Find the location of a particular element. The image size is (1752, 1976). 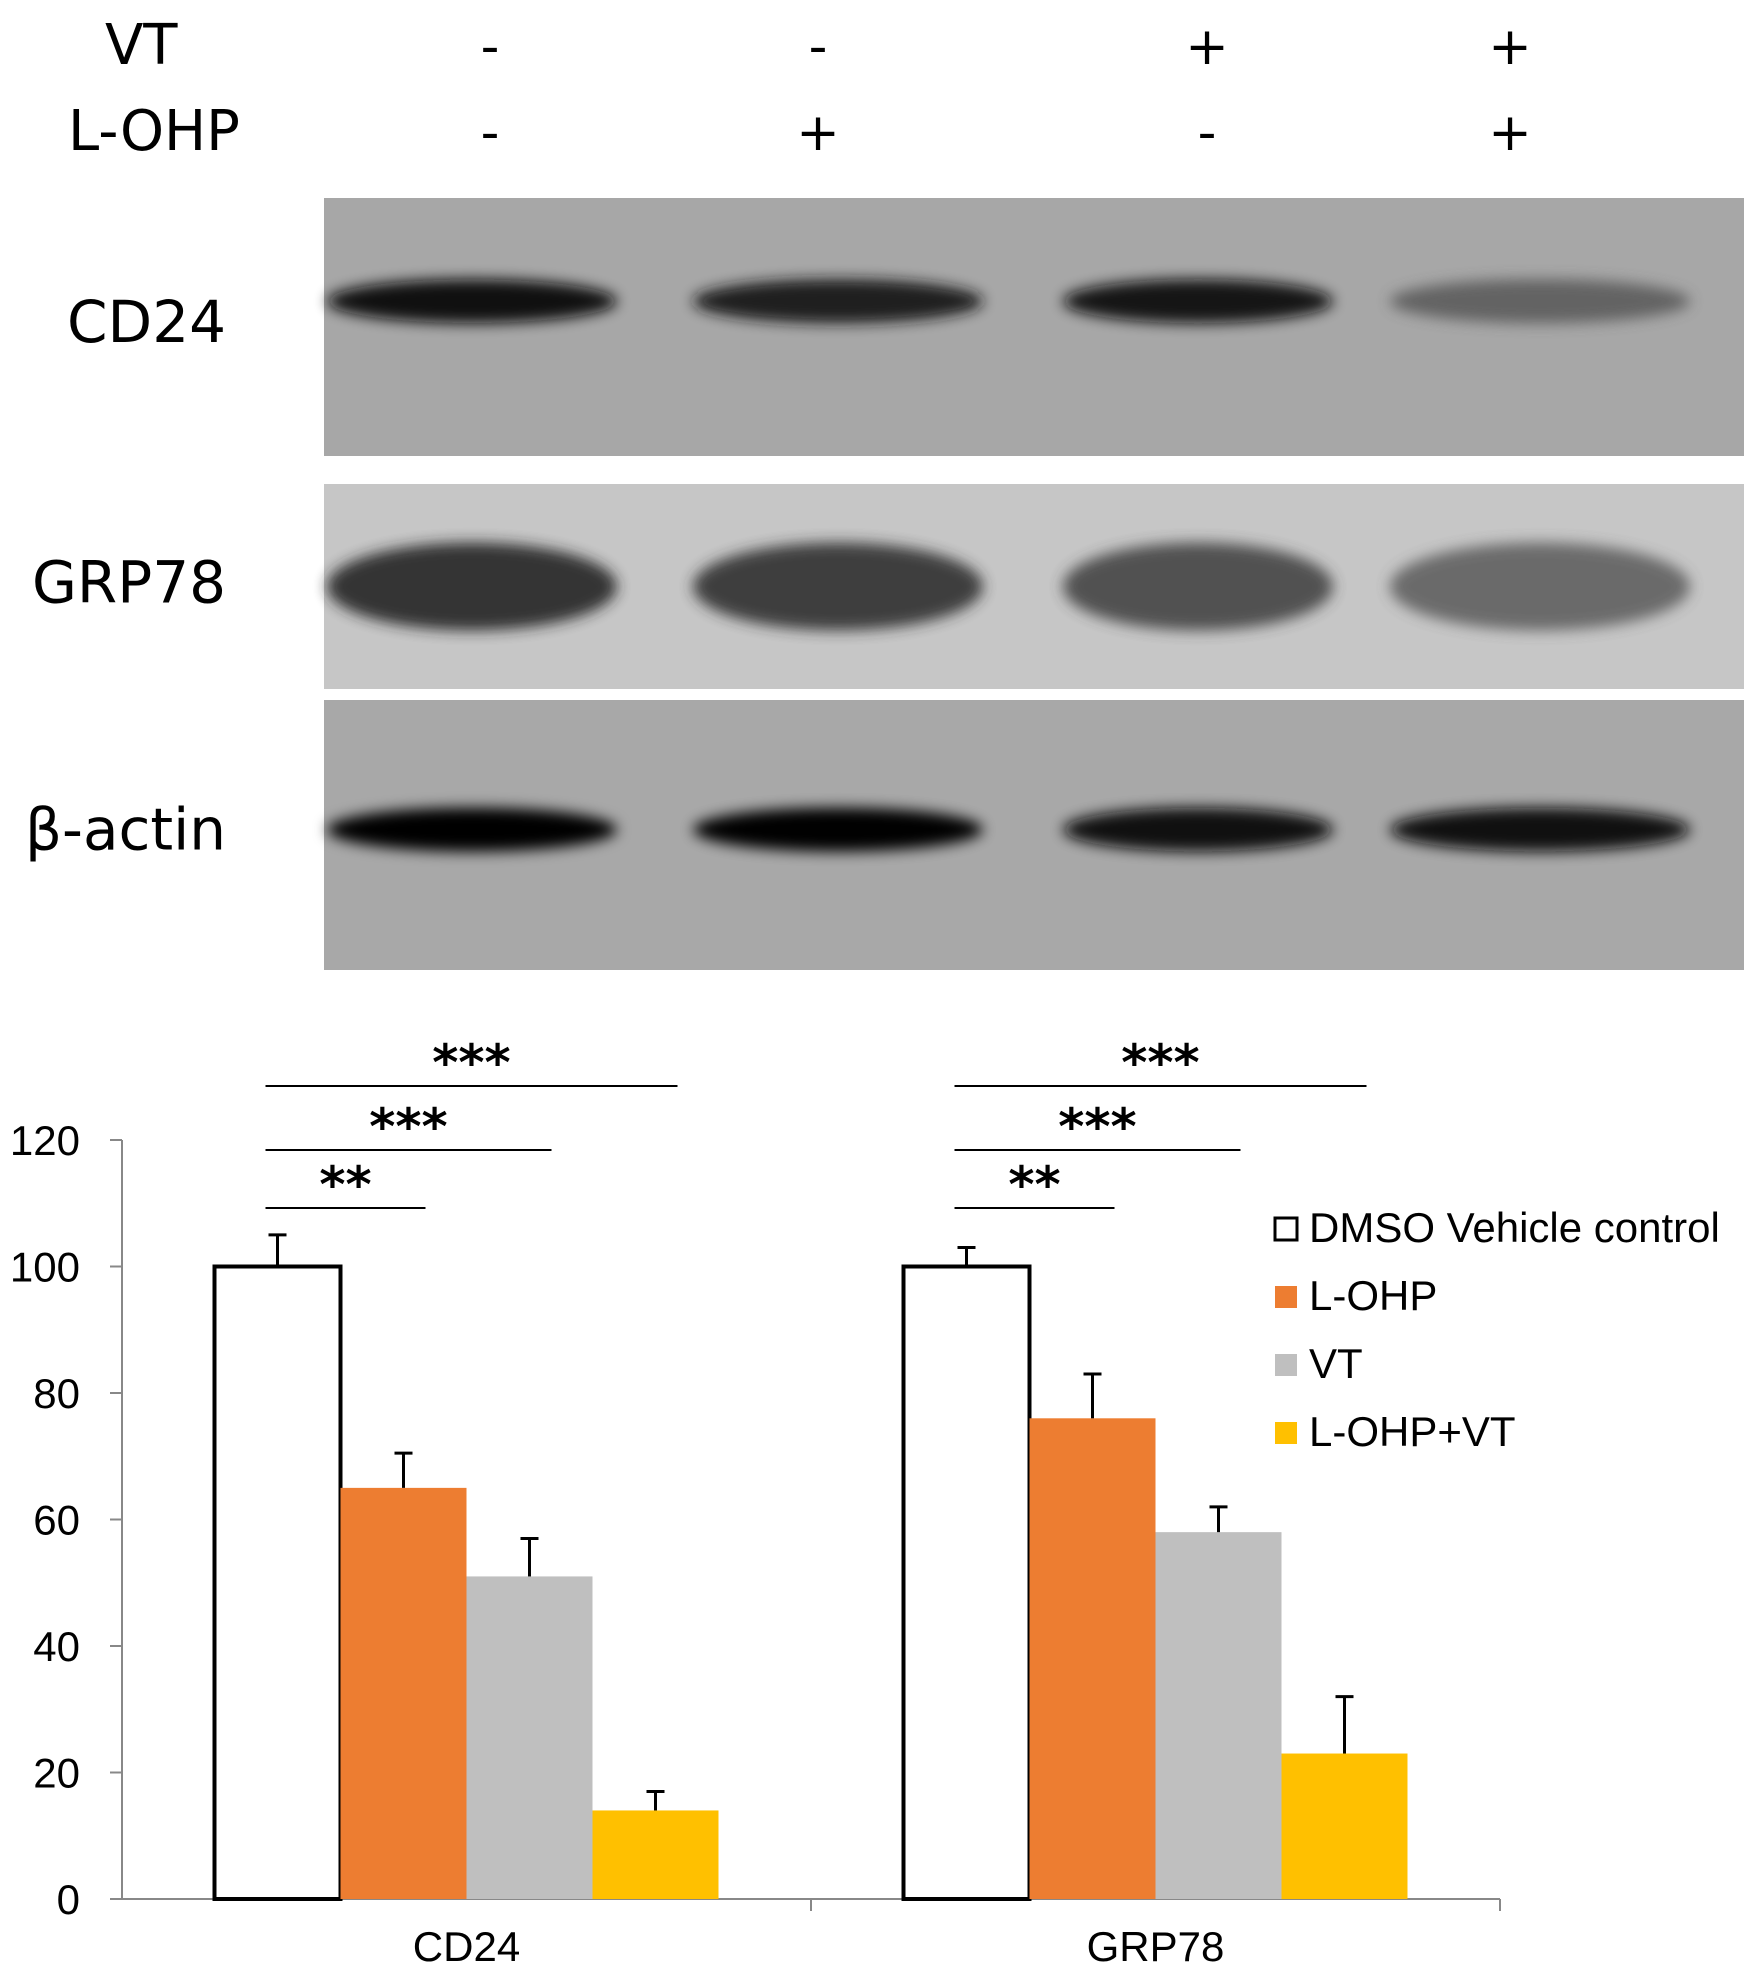

blot-panel-label: CD24 is located at coordinates (146, 322).